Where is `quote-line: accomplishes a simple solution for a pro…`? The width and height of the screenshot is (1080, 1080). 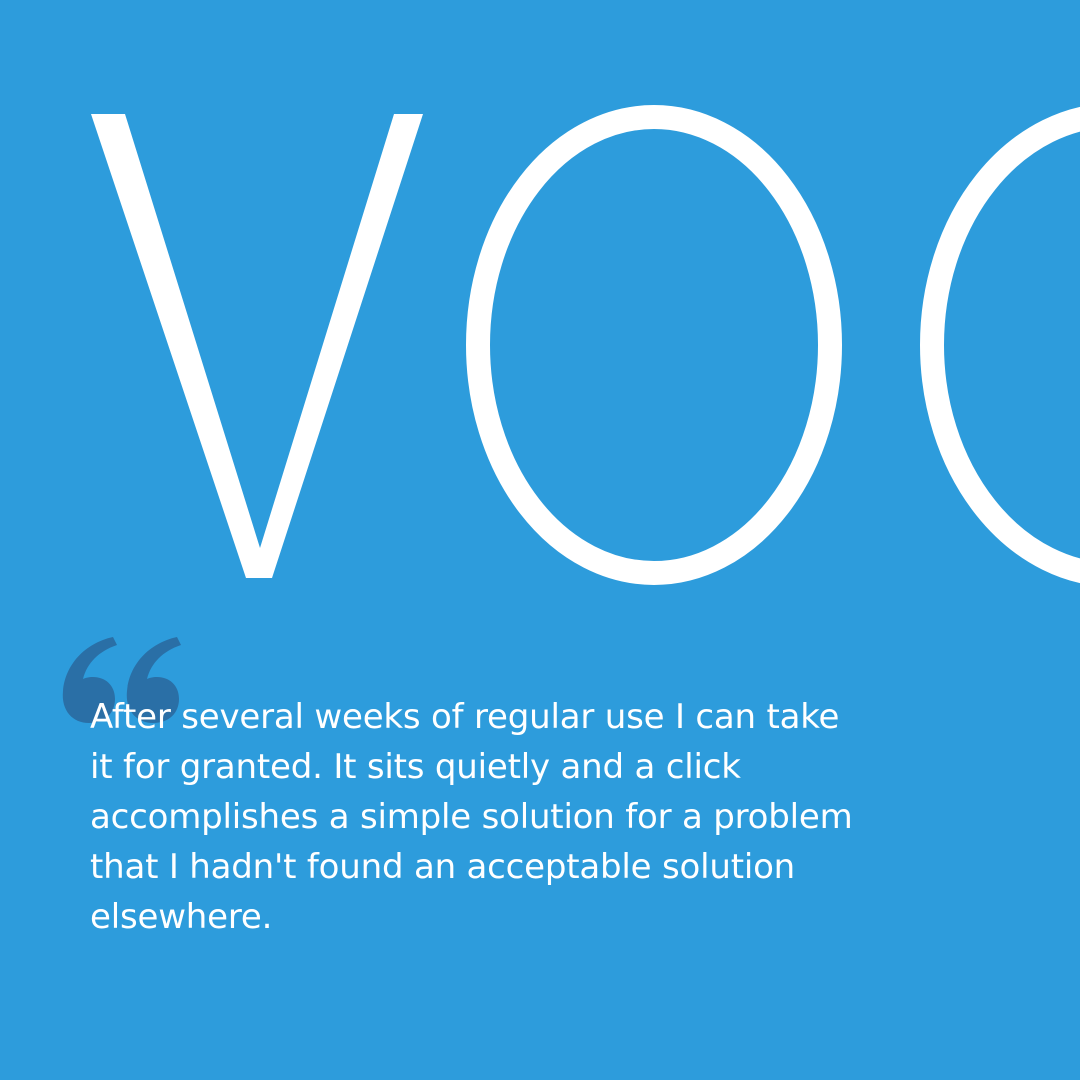
quote-line: accomplishes a simple solution for a pro… is located at coordinates (471, 817).